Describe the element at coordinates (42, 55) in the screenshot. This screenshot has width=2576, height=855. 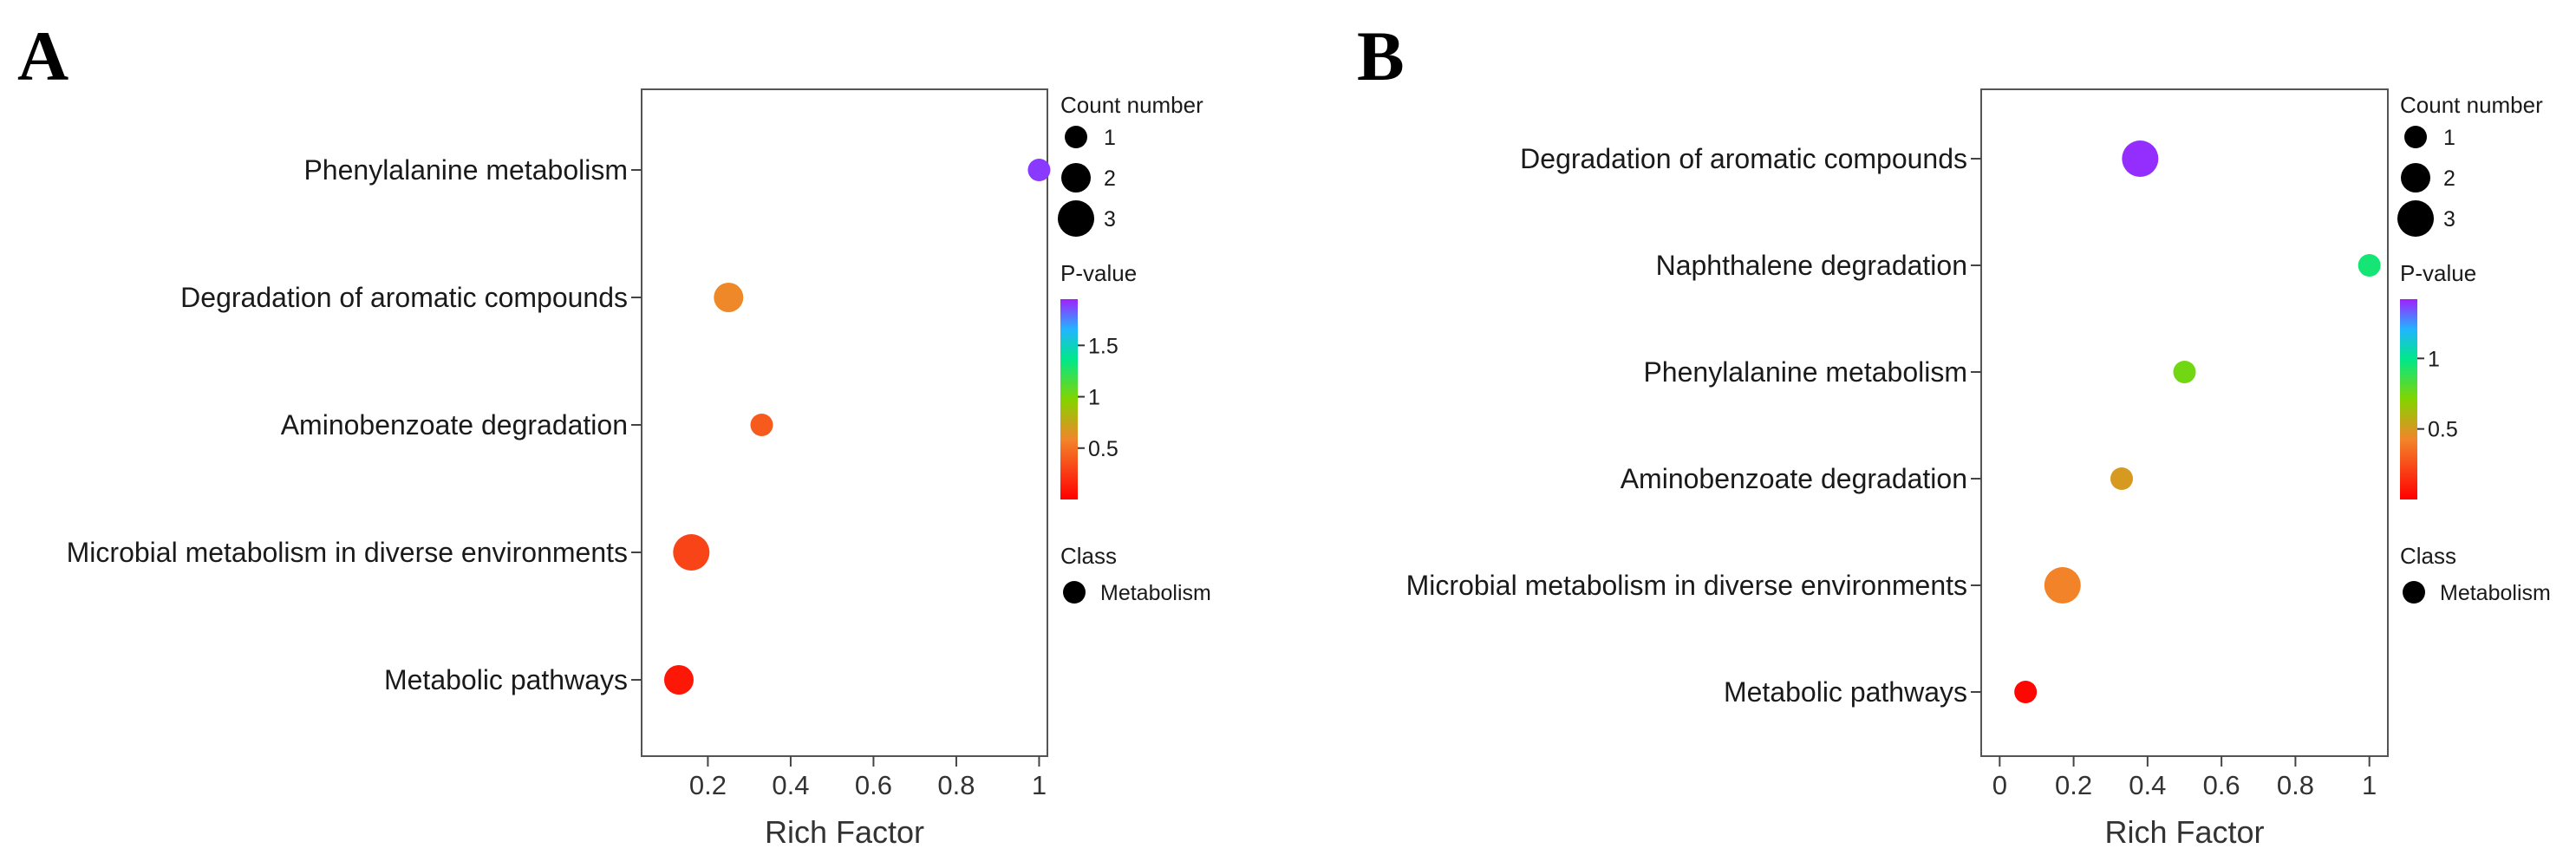
I see `panel-letter: A` at that location.